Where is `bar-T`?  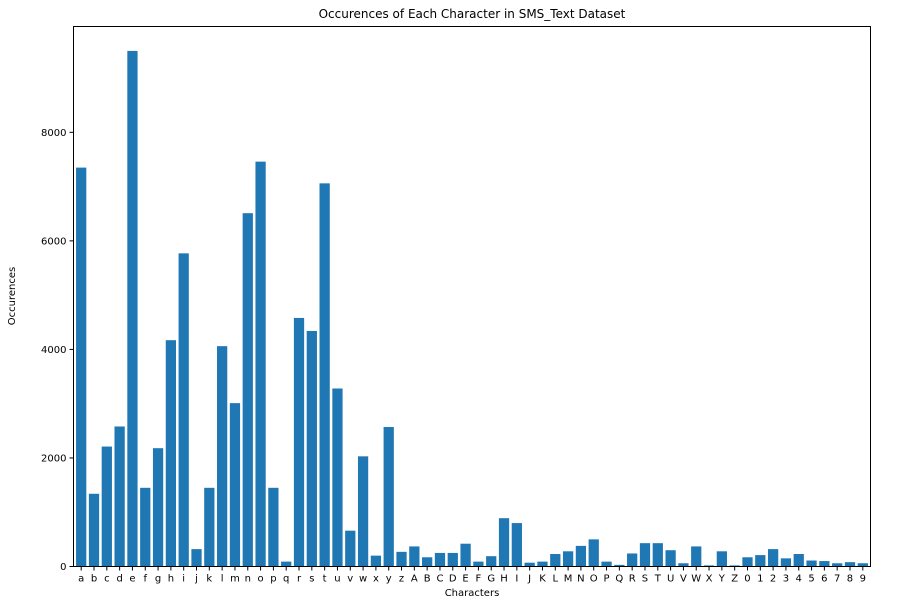
bar-T is located at coordinates (657, 555).